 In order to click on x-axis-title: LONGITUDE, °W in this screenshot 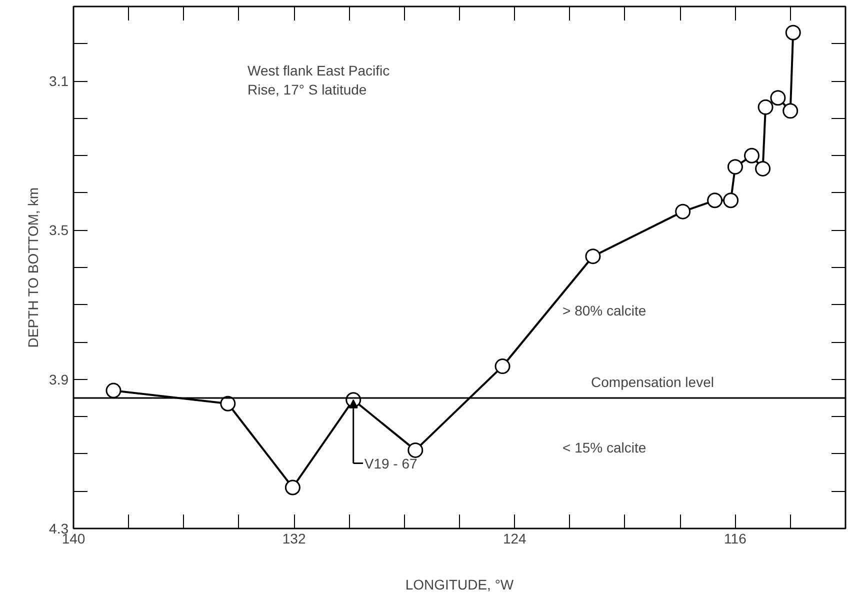, I will do `click(459, 584)`.